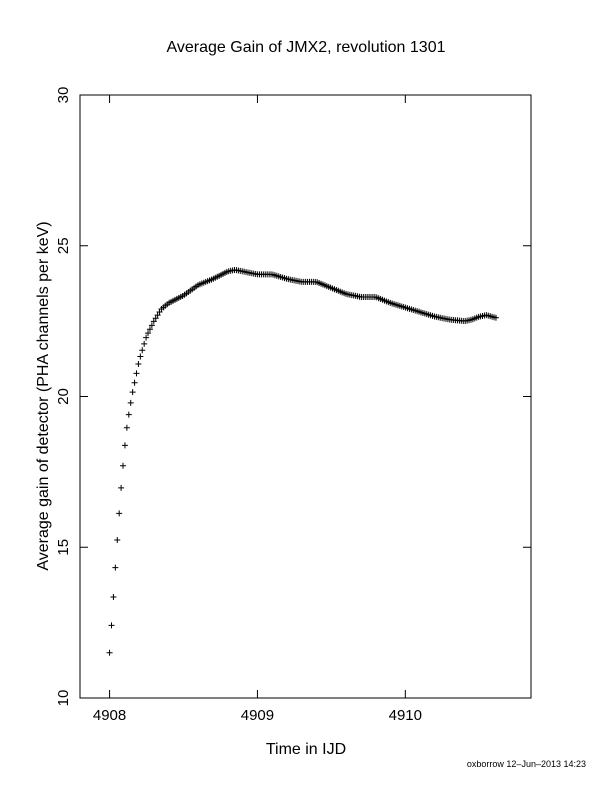 The image size is (612, 792). What do you see at coordinates (63, 245) in the screenshot?
I see `y-tick-label: 25` at bounding box center [63, 245].